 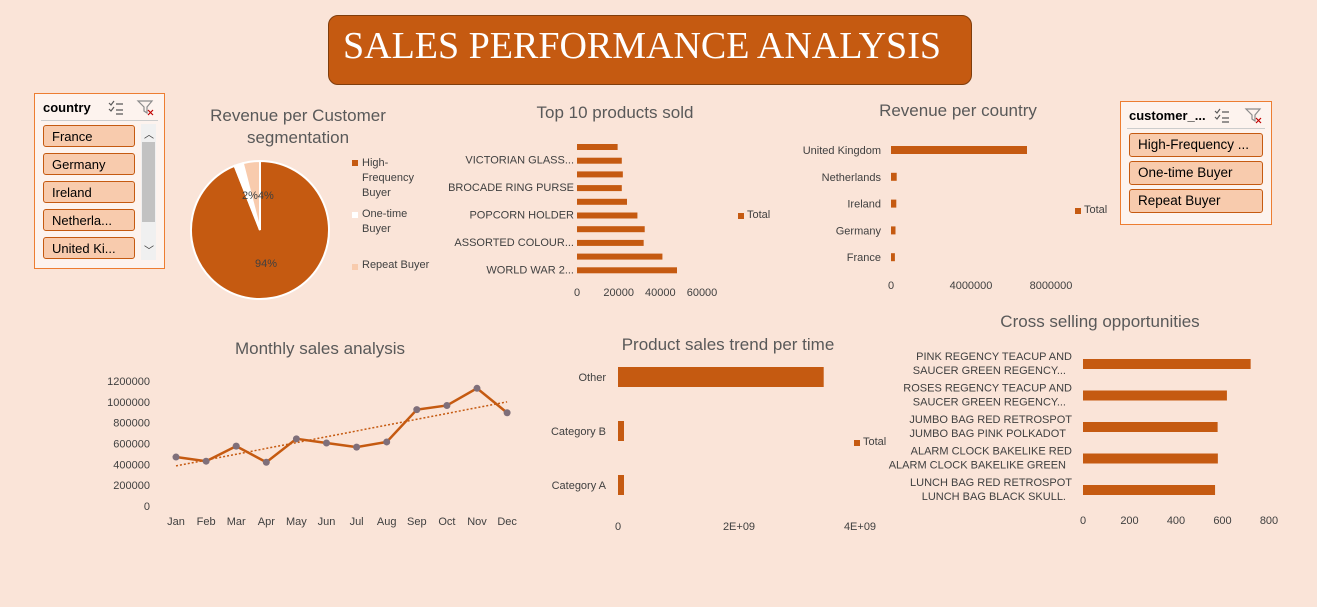 What do you see at coordinates (477, 522) in the screenshot?
I see `x-tick-label: Nov` at bounding box center [477, 522].